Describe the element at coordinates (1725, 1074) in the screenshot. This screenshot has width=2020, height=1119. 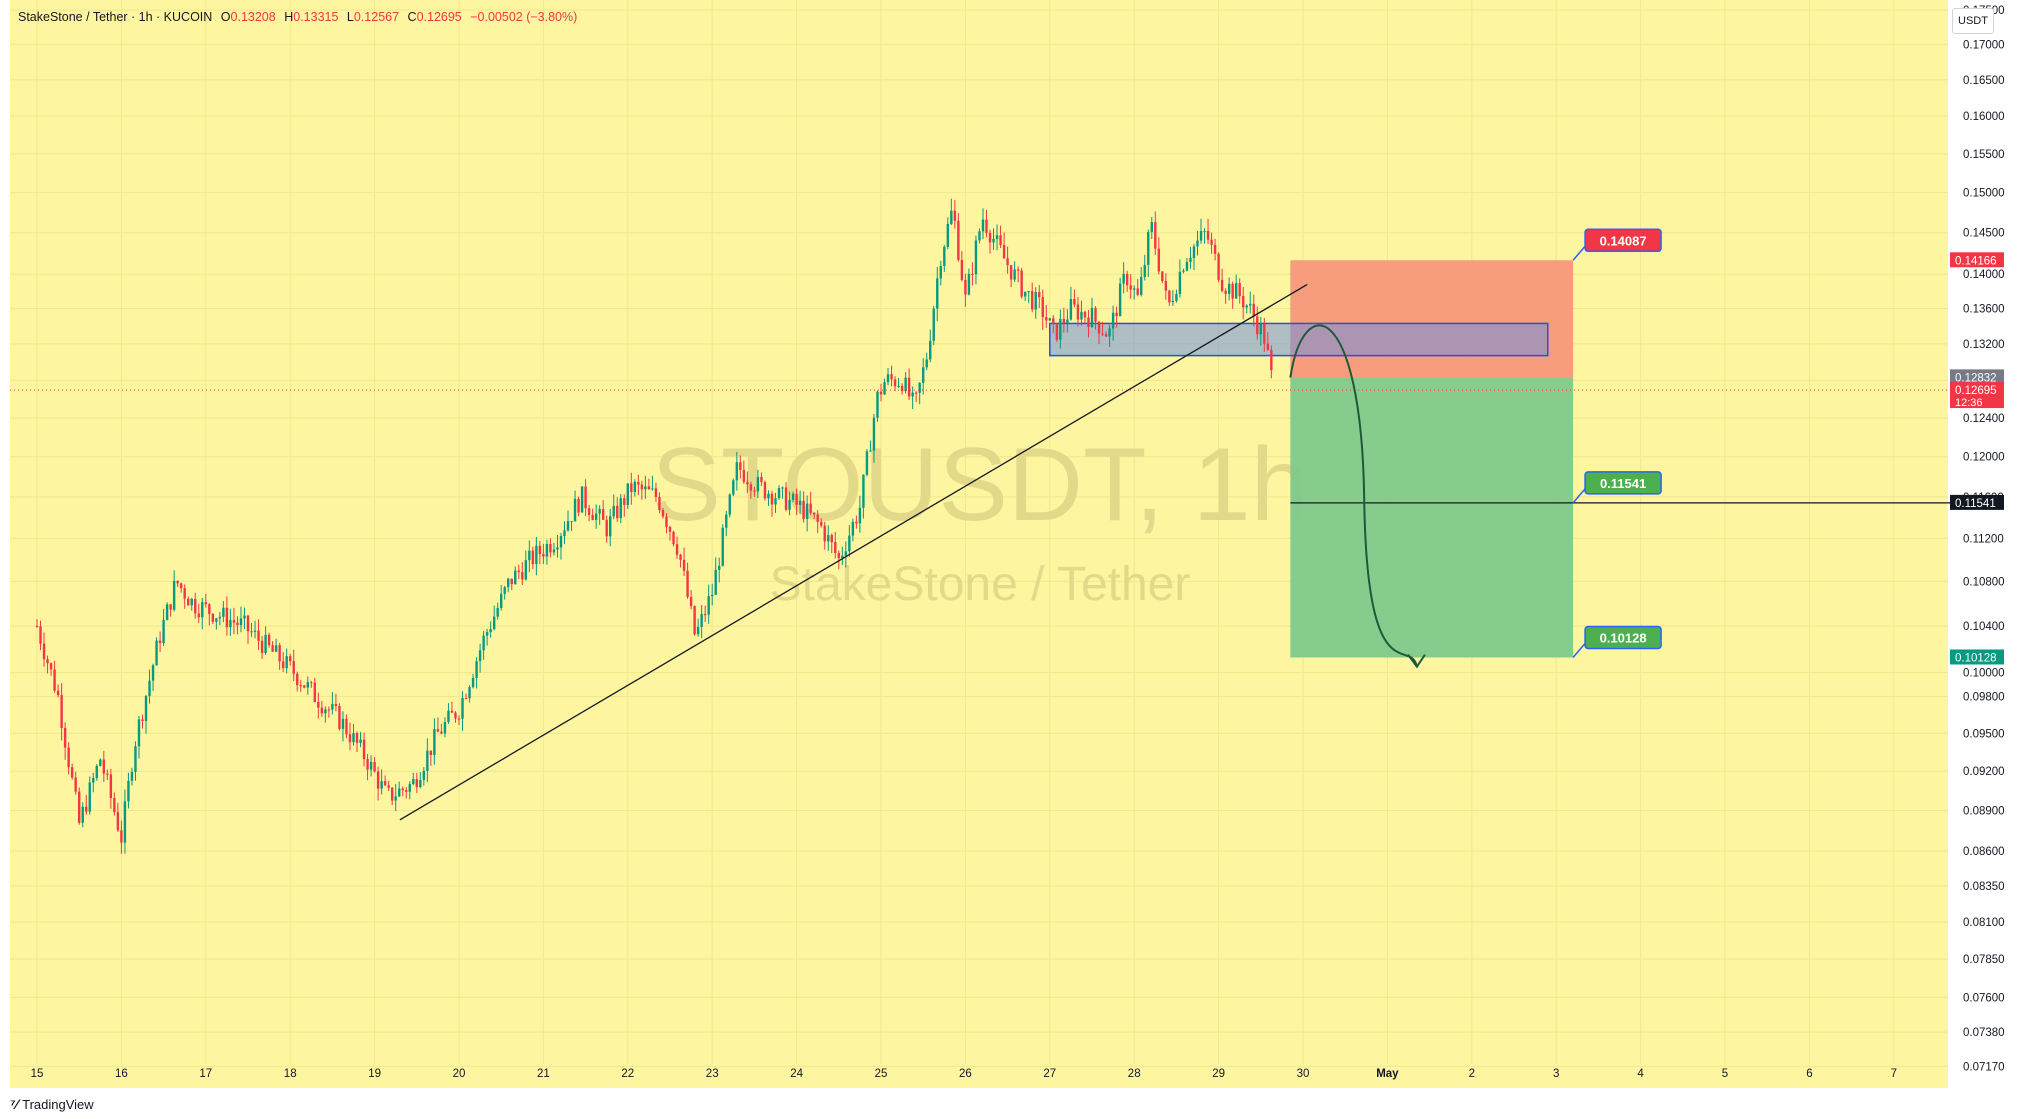
I see `time-tick-label: 5` at that location.